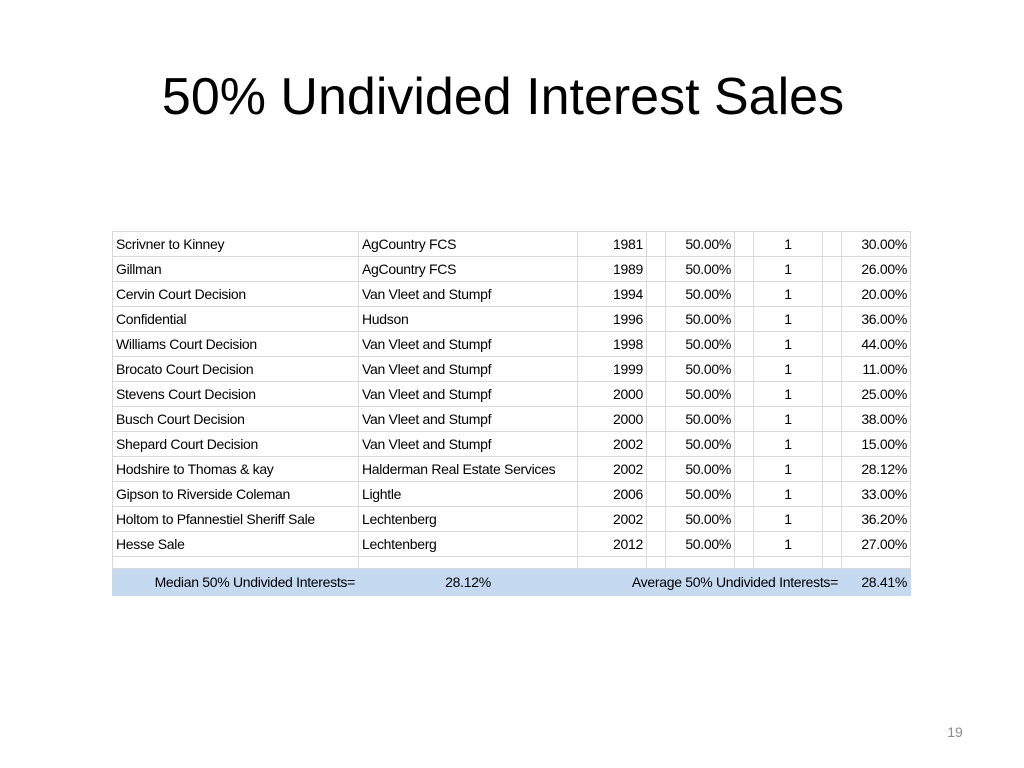  I want to click on slide-title: 50% Undivided Interest Sales, so click(503, 97).